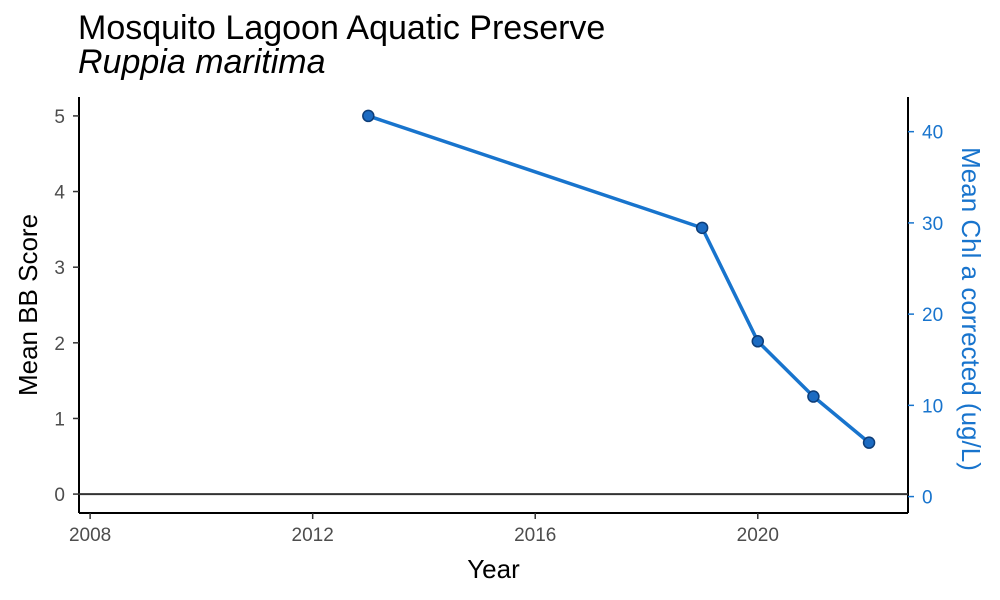  What do you see at coordinates (90, 535) in the screenshot?
I see `x-tick-label: 2008` at bounding box center [90, 535].